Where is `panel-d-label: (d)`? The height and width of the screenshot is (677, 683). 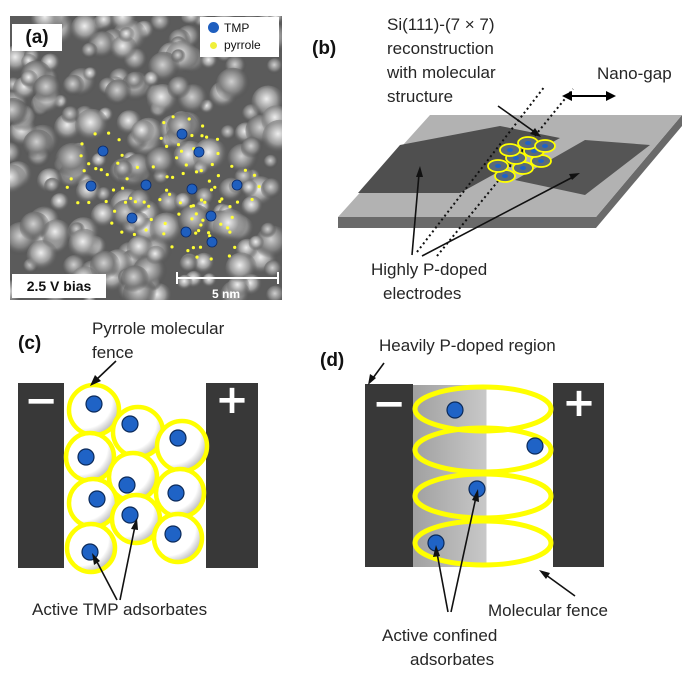
panel-d-label: (d) is located at coordinates (332, 360).